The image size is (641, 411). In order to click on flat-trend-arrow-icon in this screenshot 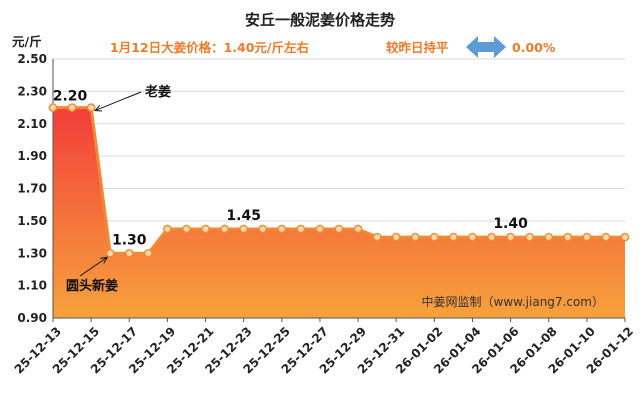, I will do `click(486, 47)`.